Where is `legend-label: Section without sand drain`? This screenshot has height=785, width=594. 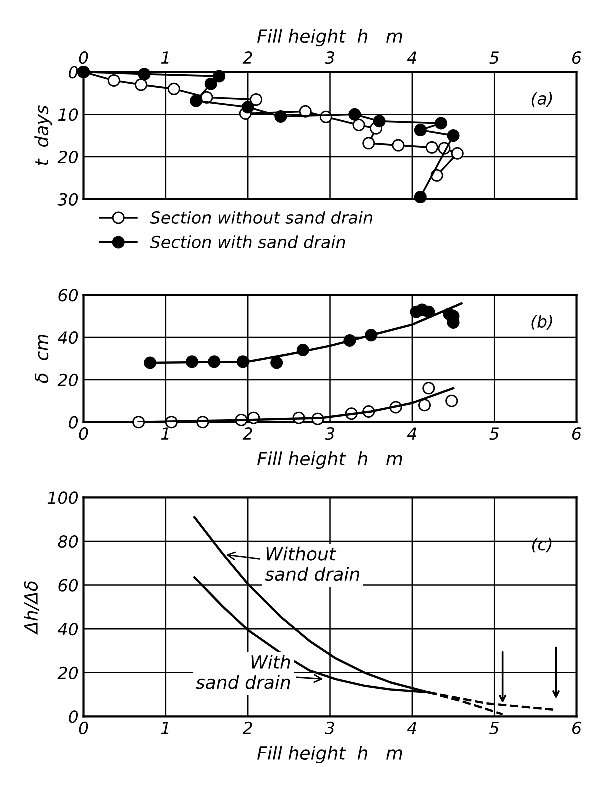
legend-label: Section without sand drain is located at coordinates (261, 217).